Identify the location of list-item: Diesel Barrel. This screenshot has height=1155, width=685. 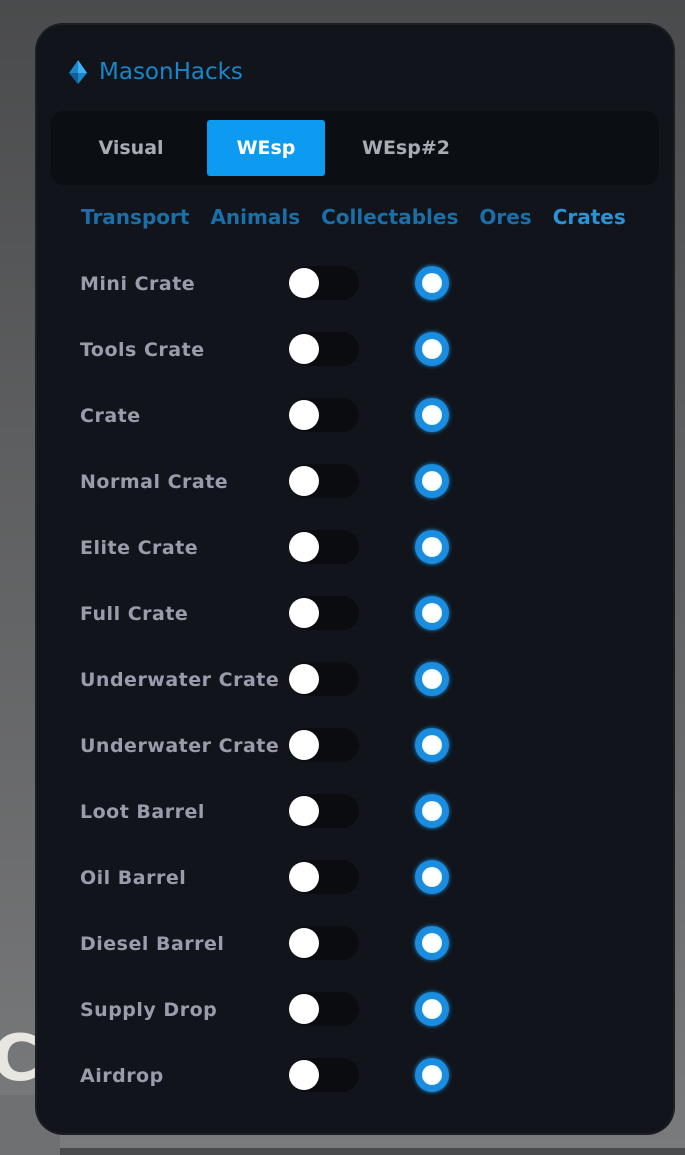
(355, 967).